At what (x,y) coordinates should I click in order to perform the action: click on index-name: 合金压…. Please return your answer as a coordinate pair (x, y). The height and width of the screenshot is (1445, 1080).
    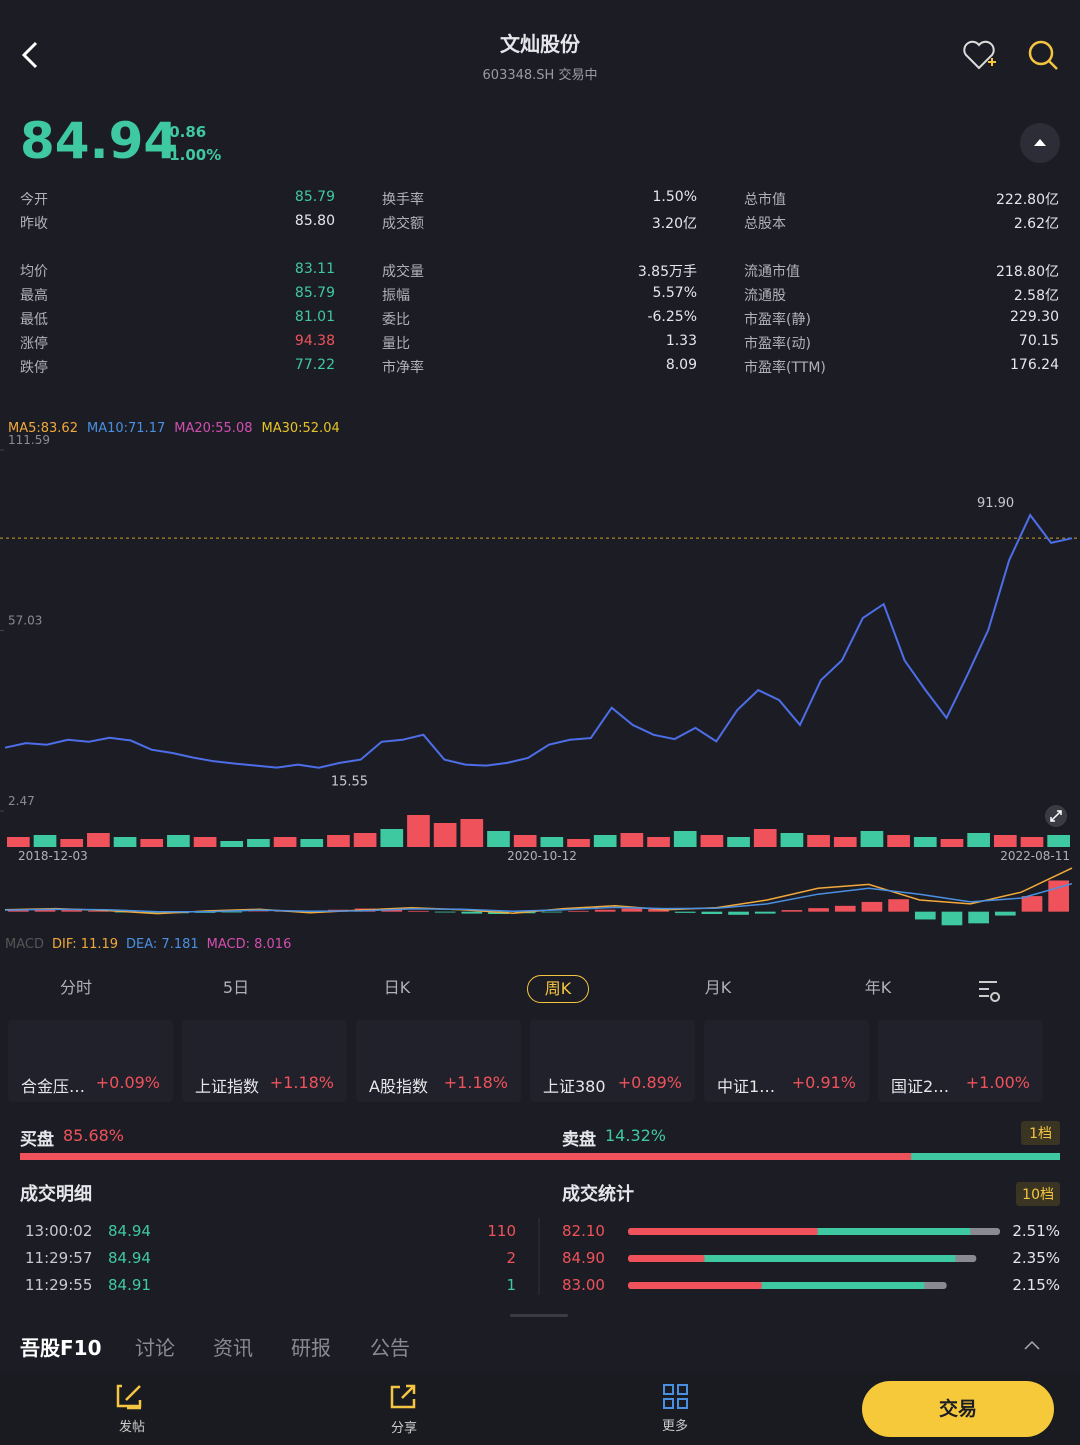
    Looking at the image, I should click on (53, 1086).